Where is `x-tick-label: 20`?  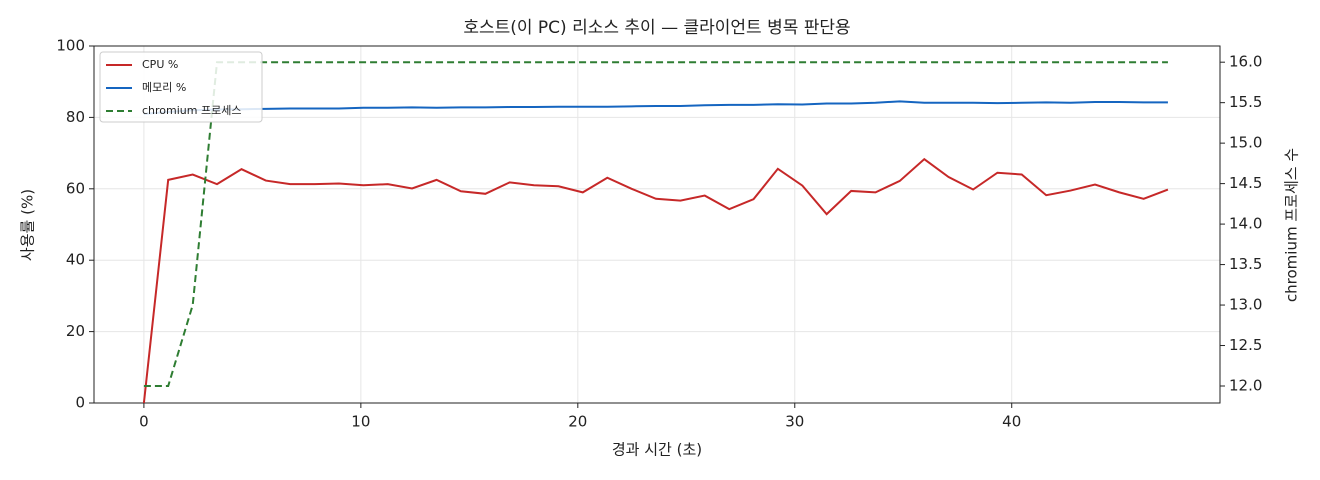 x-tick-label: 20 is located at coordinates (577, 422).